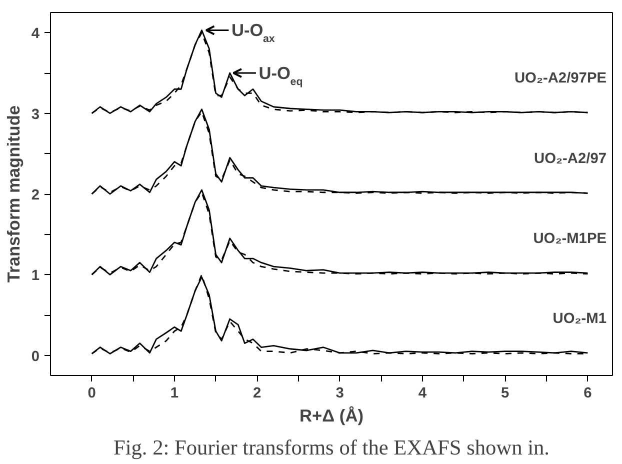  Describe the element at coordinates (174, 394) in the screenshot. I see `x-tick-label: 1` at that location.